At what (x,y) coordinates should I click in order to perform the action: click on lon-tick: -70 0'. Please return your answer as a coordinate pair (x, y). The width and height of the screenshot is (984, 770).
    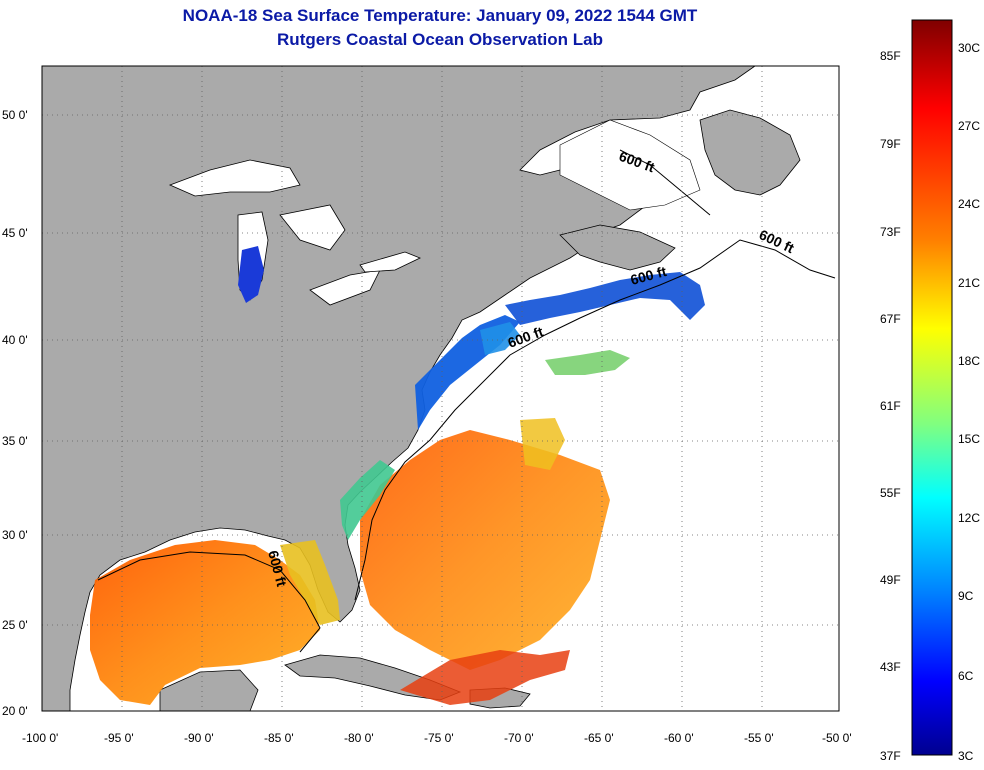
    Looking at the image, I should click on (519, 738).